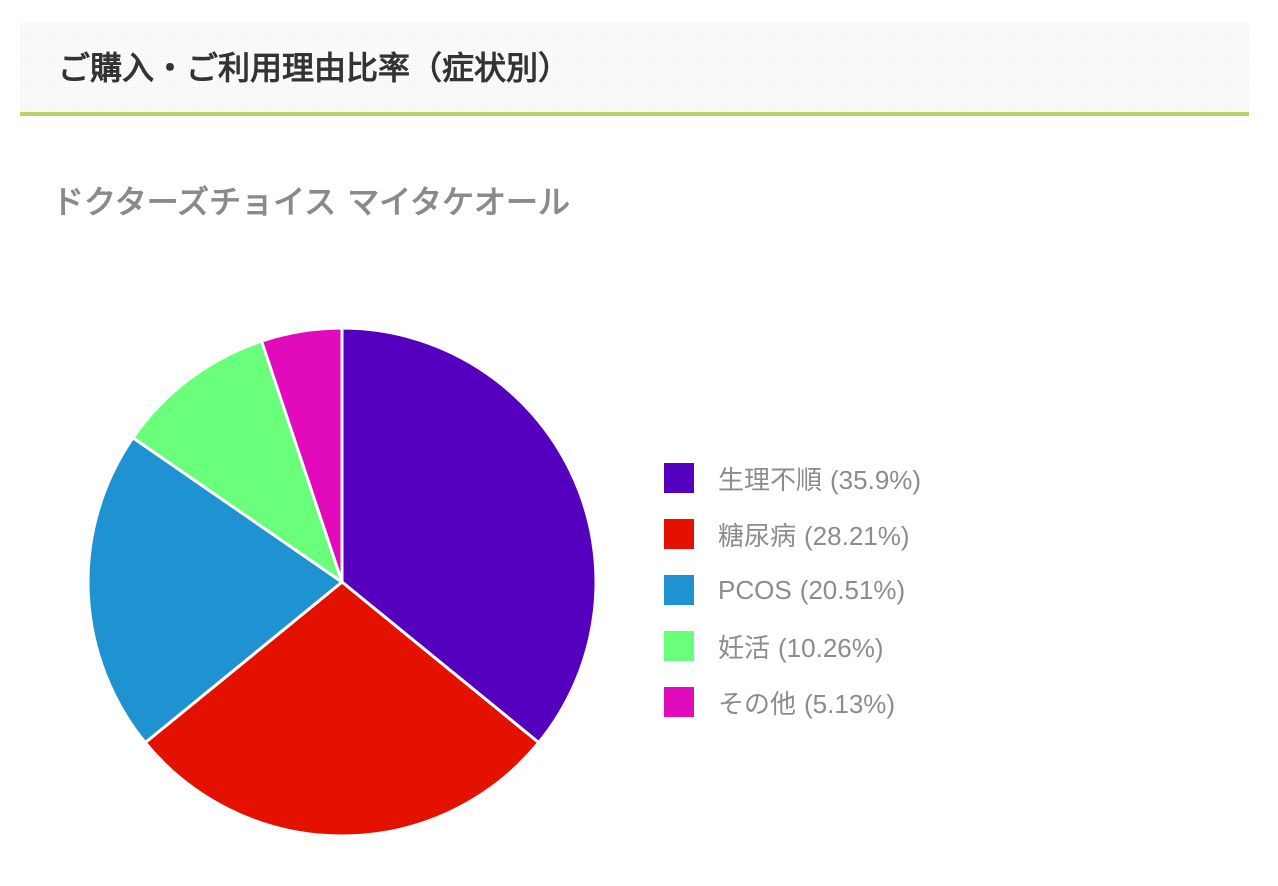  I want to click on legend-item: PCOS (20.51%), so click(792, 590).